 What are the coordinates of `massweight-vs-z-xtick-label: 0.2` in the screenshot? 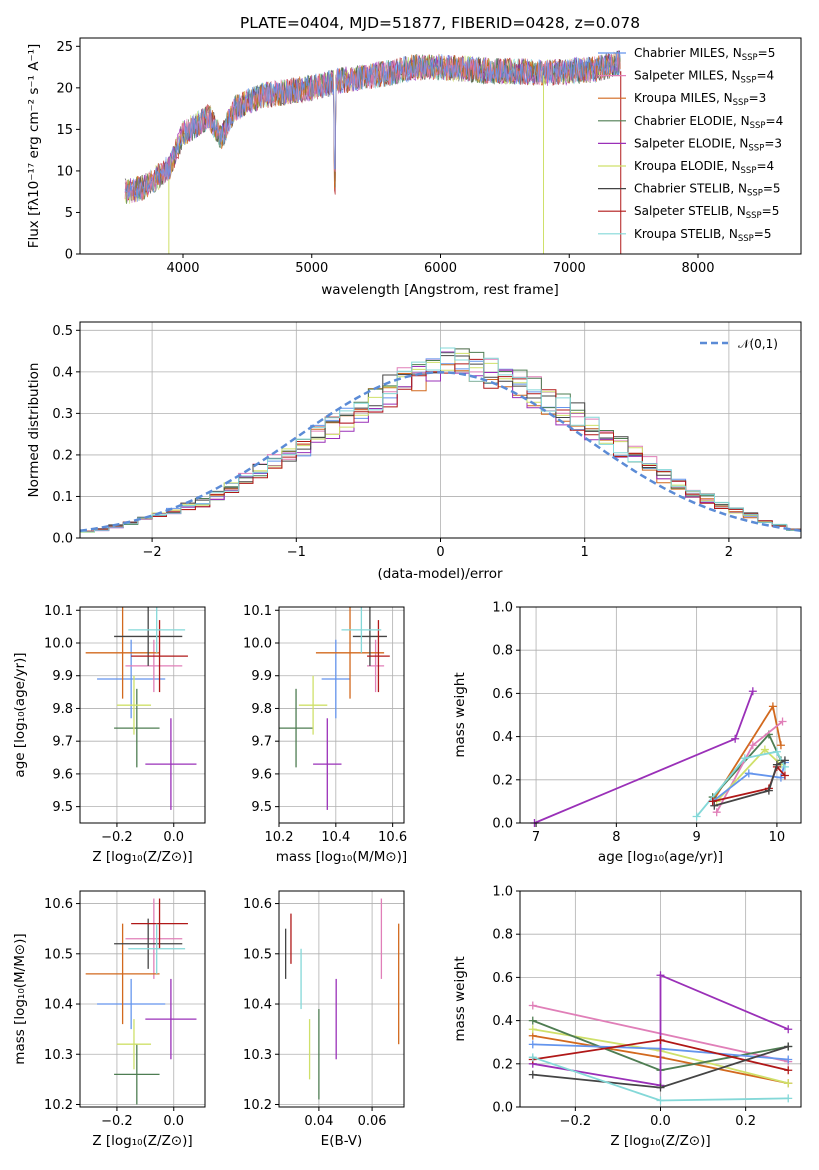 It's located at (745, 1121).